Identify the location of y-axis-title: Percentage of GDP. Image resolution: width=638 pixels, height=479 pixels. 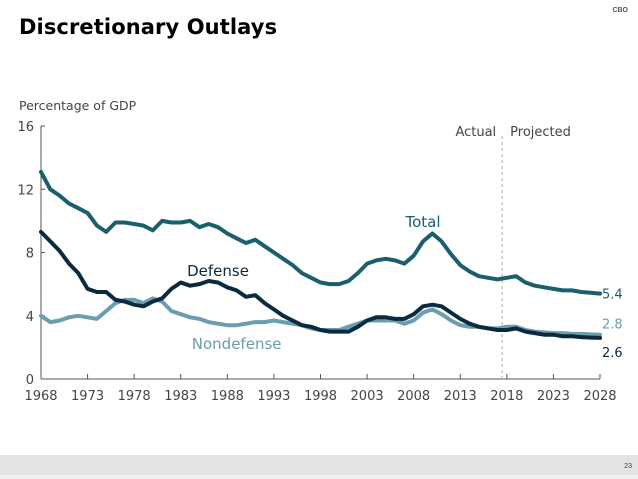
(78, 105).